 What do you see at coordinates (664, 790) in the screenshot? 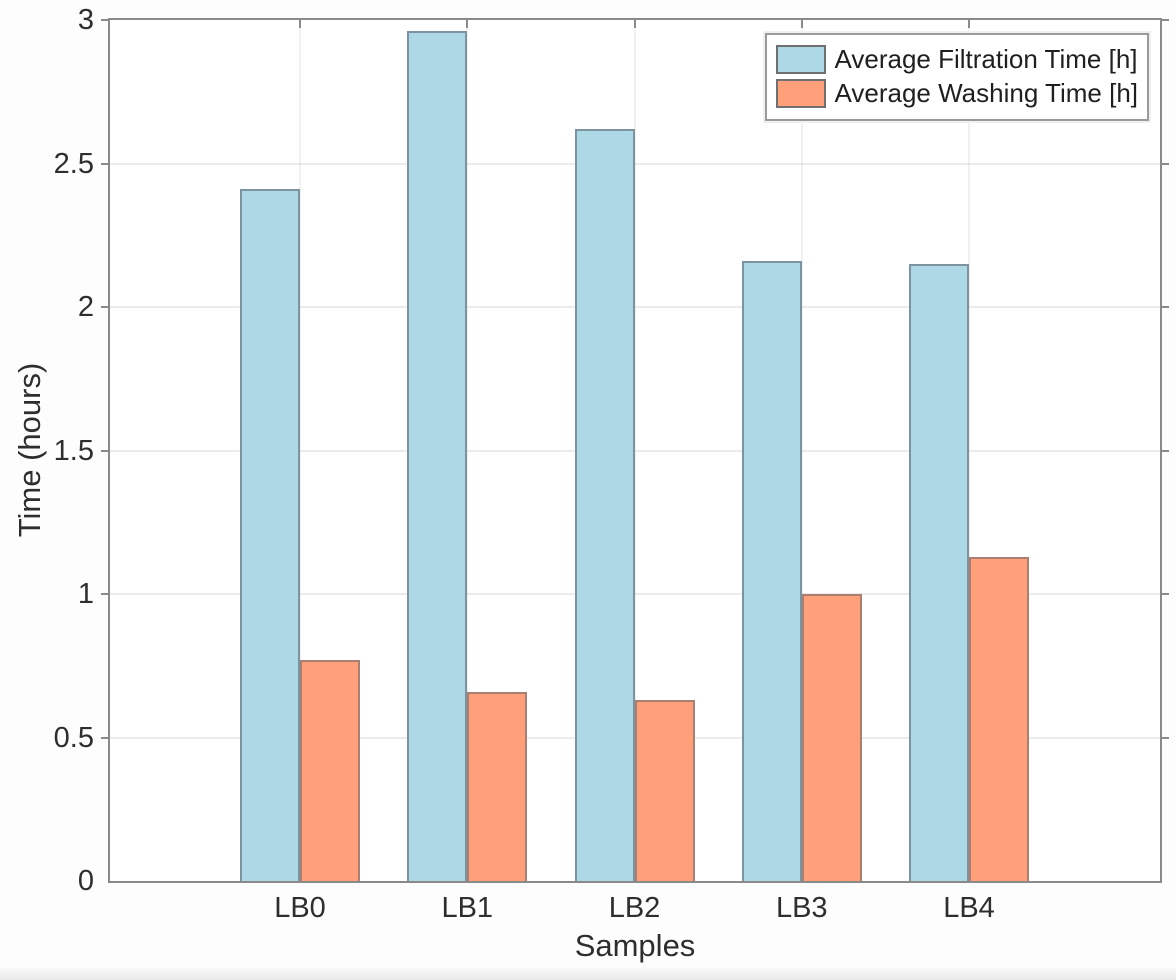
I see `bar-lb2-washing` at bounding box center [664, 790].